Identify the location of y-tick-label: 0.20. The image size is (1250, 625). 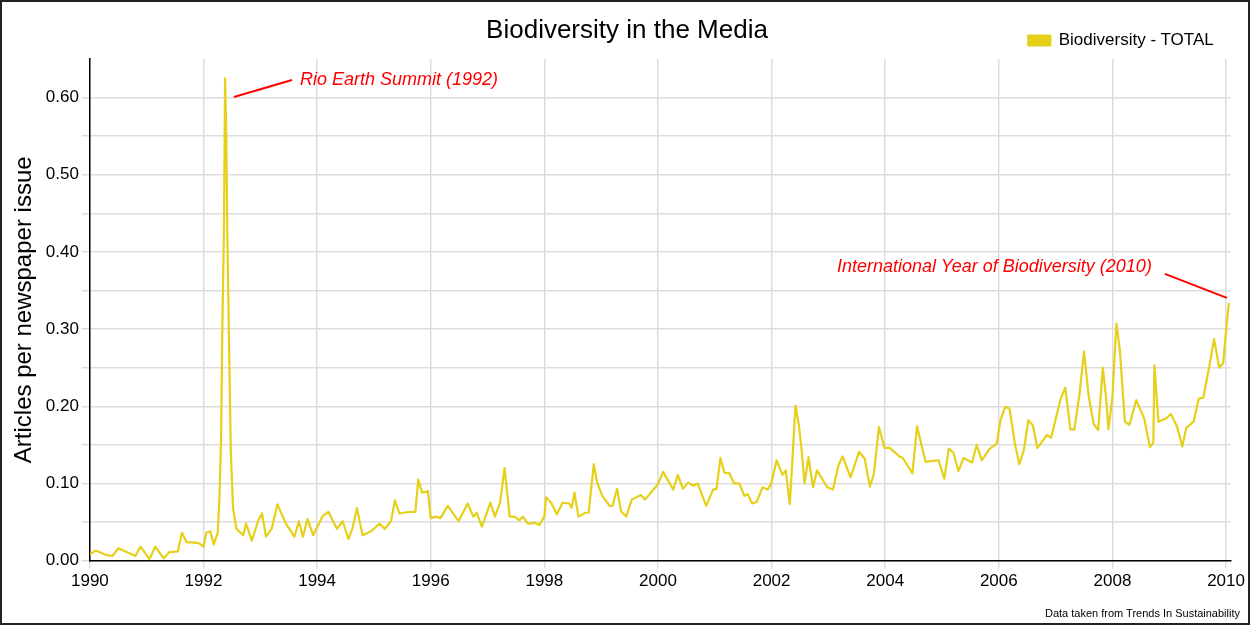
(62, 405).